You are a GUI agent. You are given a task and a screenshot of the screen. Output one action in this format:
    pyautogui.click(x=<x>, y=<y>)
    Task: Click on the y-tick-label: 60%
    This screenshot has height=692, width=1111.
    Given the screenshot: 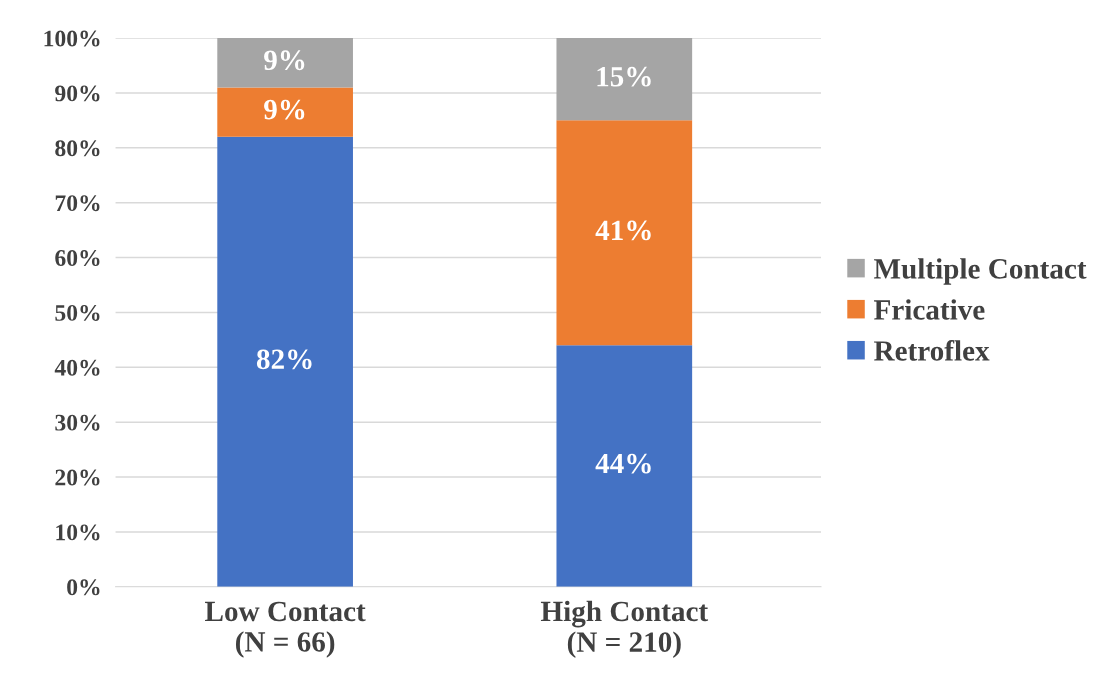 What is the action you would take?
    pyautogui.click(x=77, y=258)
    